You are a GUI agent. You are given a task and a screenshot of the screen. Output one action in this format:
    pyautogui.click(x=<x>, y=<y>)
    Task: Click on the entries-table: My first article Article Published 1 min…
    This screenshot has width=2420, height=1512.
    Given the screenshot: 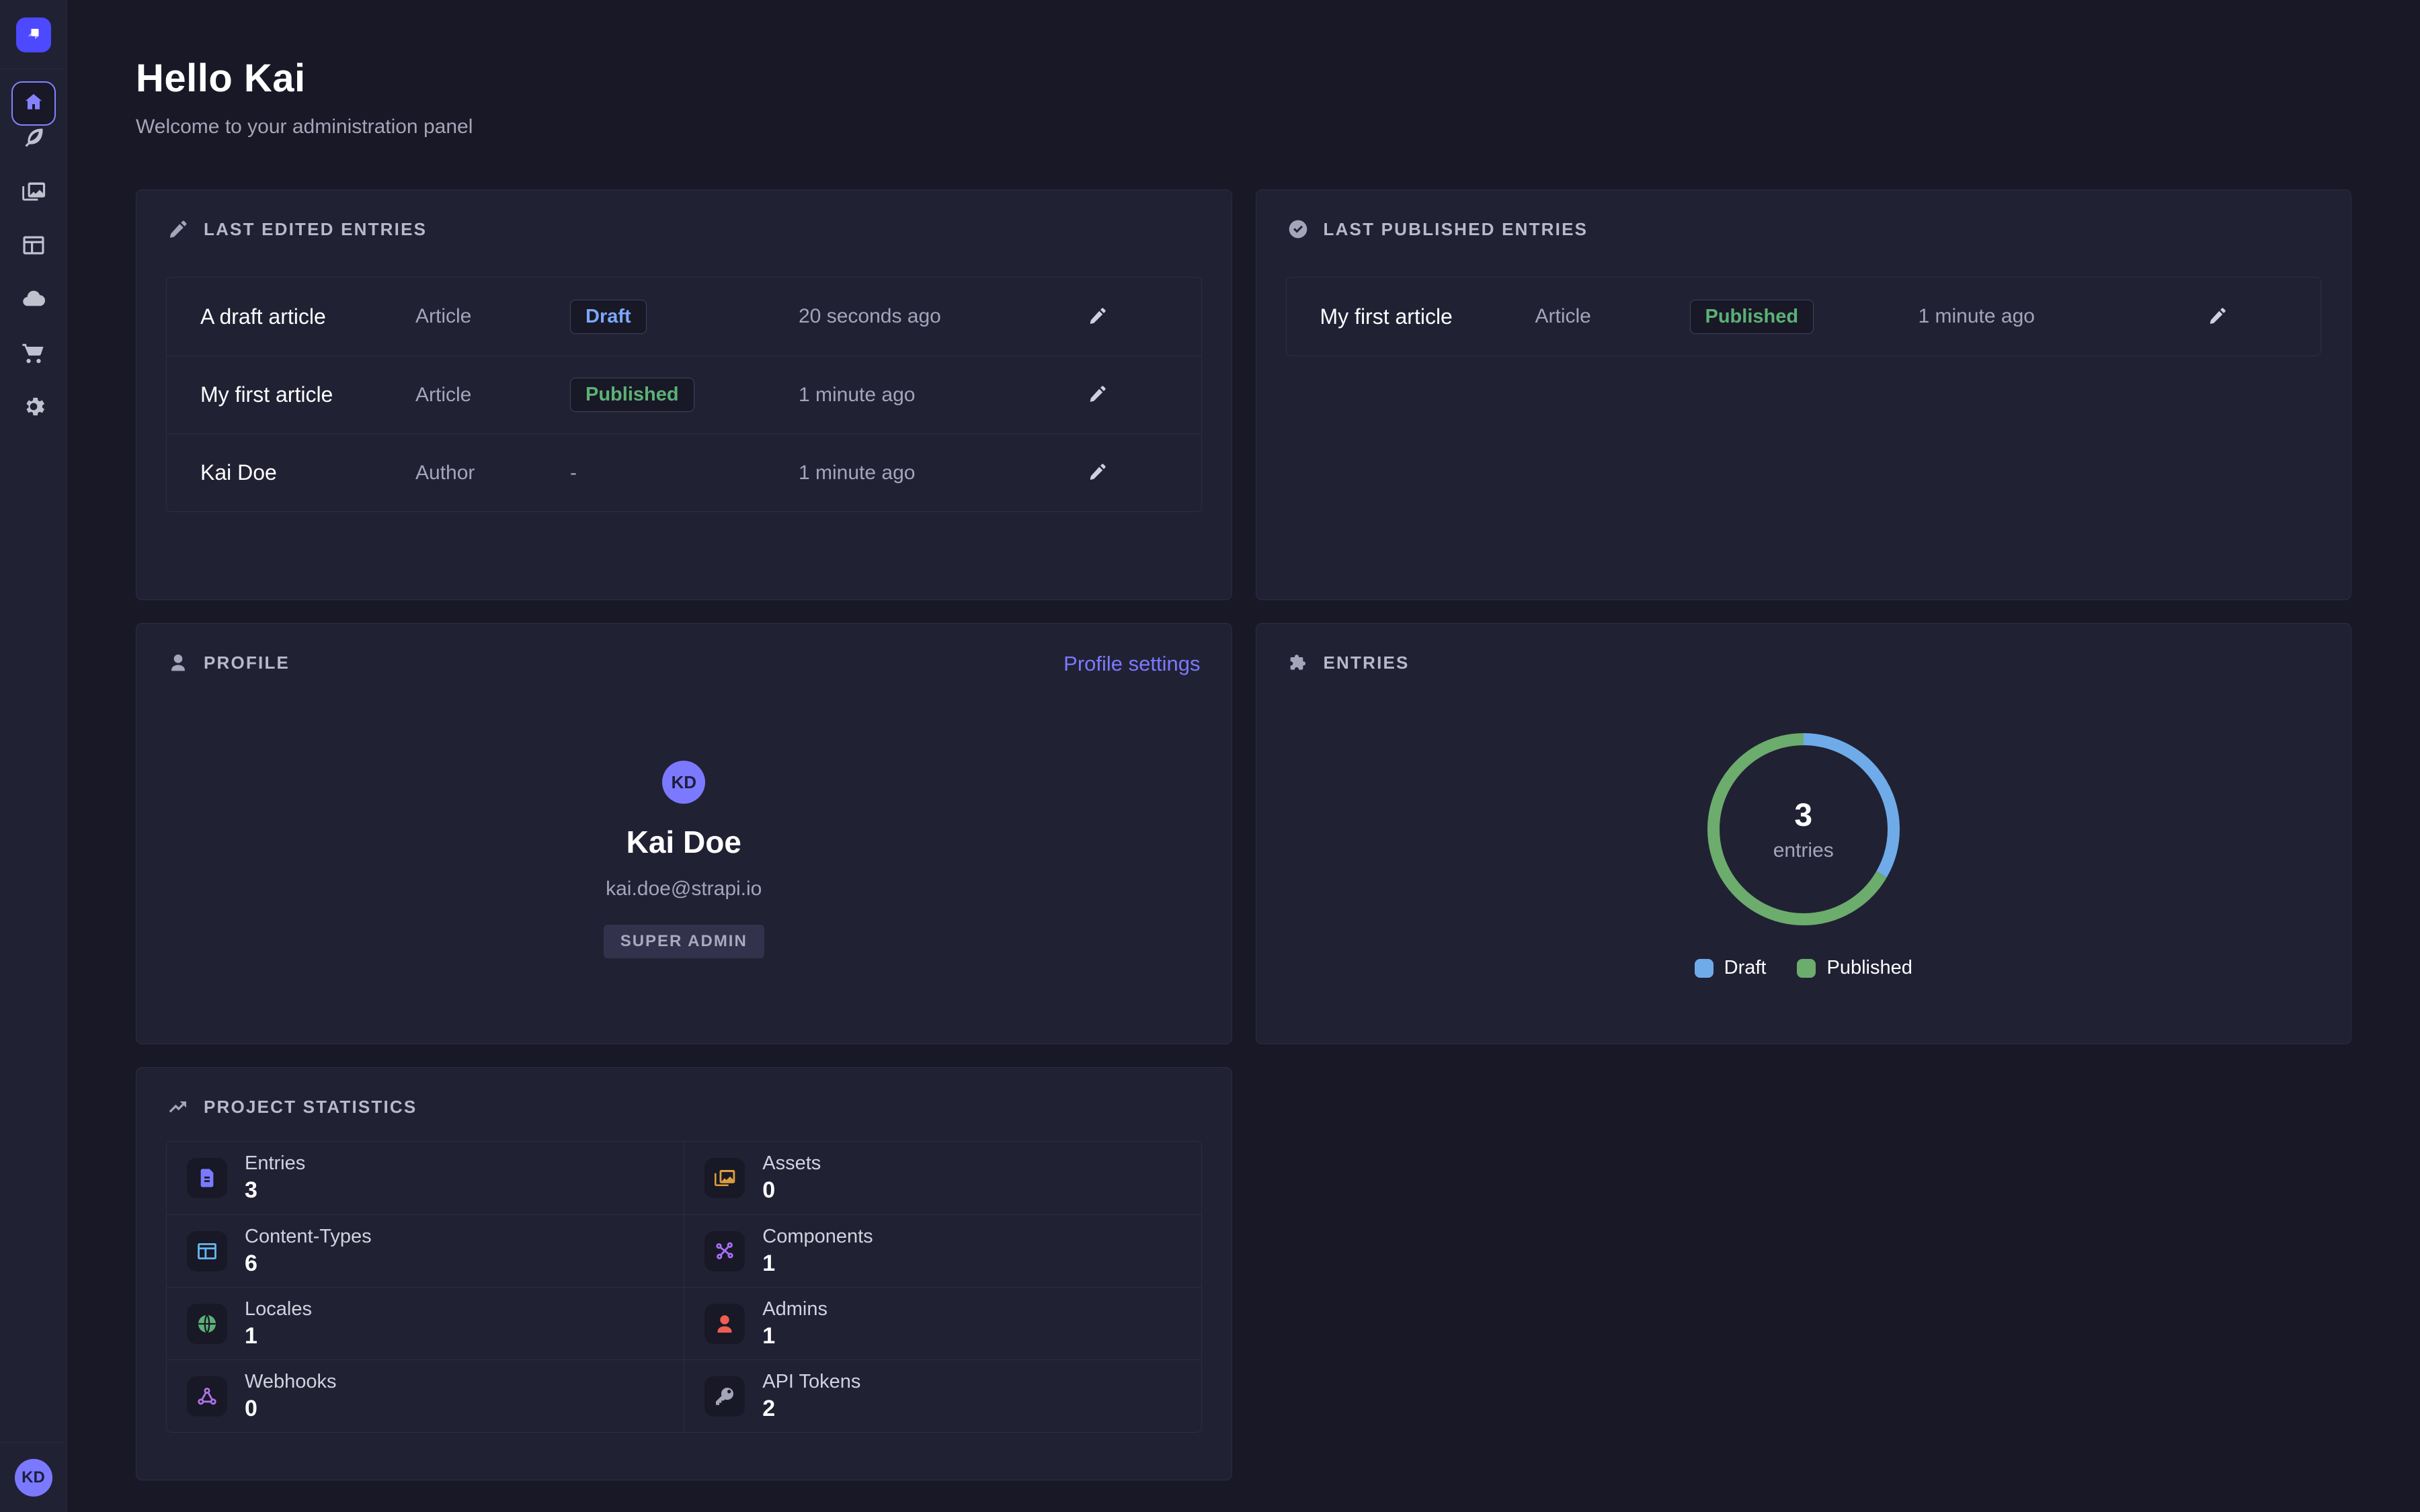 What is the action you would take?
    pyautogui.click(x=1803, y=317)
    